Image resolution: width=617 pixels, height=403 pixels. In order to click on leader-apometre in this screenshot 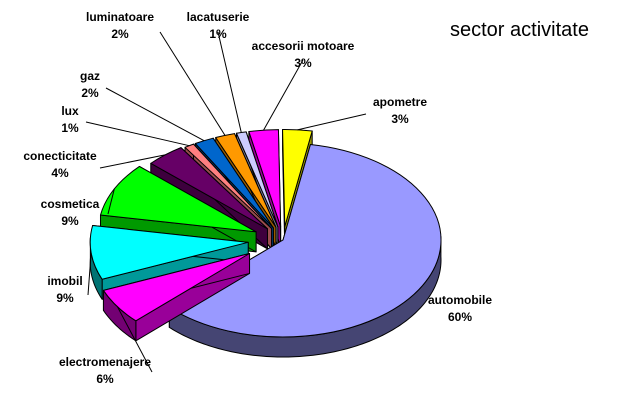, I will do `click(332, 122)`.